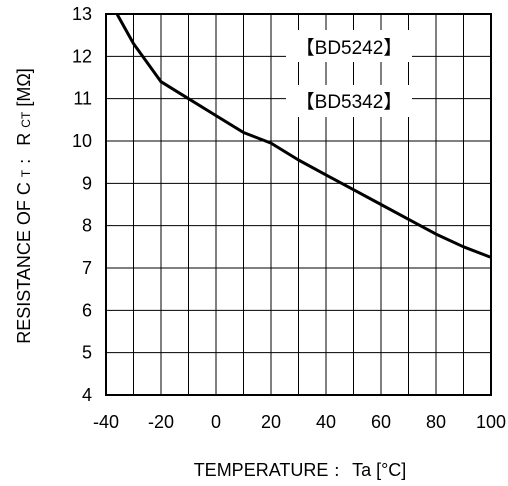 The width and height of the screenshot is (508, 486). I want to click on x-axis-label-unit: [°C], so click(391, 470).